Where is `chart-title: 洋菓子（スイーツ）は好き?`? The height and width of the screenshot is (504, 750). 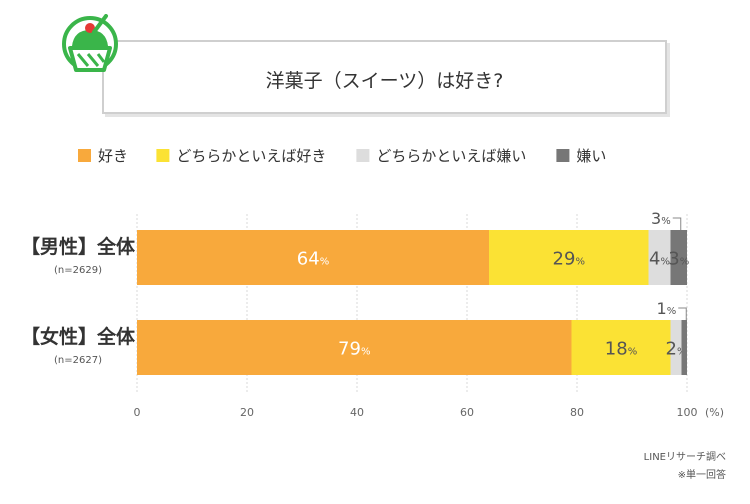
chart-title: 洋菓子（スイーツ）は好き? is located at coordinates (384, 81).